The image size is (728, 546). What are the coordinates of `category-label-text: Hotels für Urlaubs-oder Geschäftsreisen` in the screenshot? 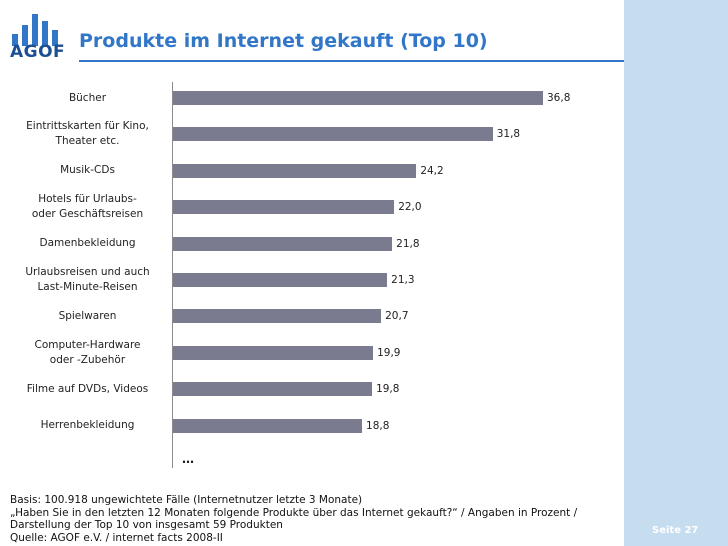 It's located at (87, 207).